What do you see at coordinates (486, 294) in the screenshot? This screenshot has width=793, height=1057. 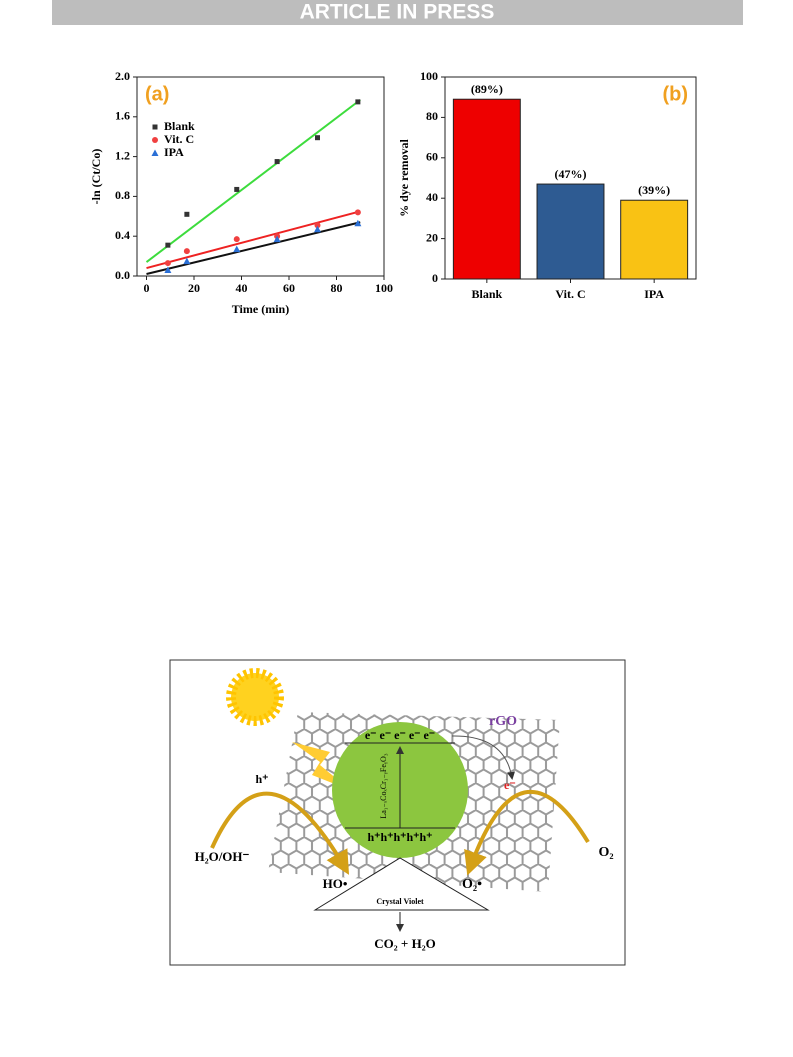 I see `x-tick-label: Blank` at bounding box center [486, 294].